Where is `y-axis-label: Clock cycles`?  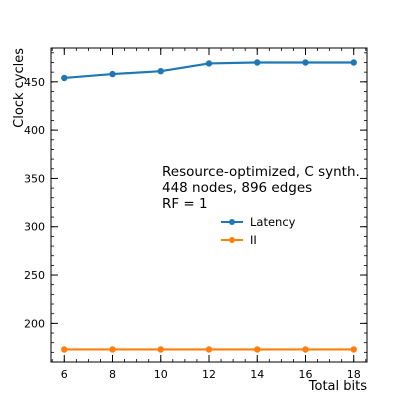
y-axis-label: Clock cycles is located at coordinates (19, 88).